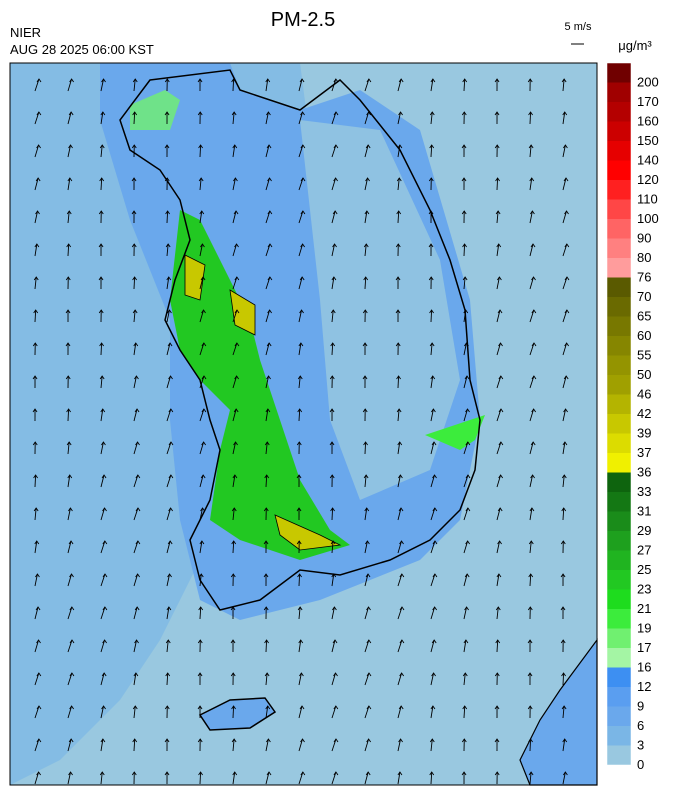 This screenshot has height=795, width=673. I want to click on colorbar-label: 29, so click(644, 530).